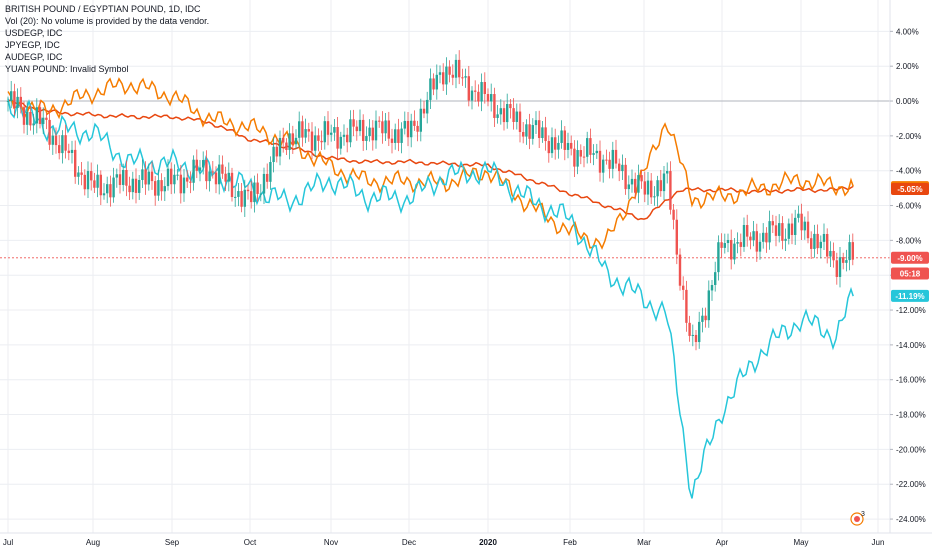  I want to click on tradingview-alert-icon: 3, so click(857, 518).